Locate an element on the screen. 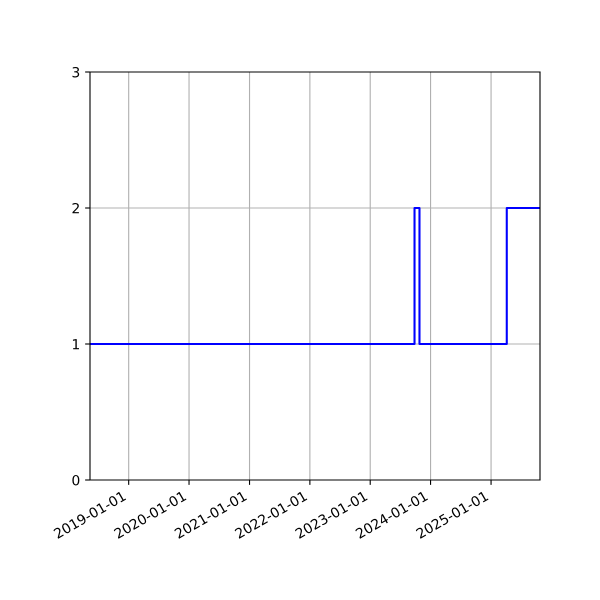  y-tick-label: 0 is located at coordinates (76, 480).